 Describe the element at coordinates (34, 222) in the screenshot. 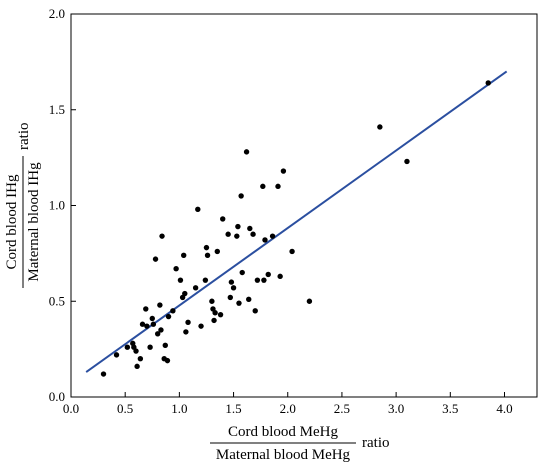

I see `y-axis-label-denominator: Maternal blood IHg` at that location.